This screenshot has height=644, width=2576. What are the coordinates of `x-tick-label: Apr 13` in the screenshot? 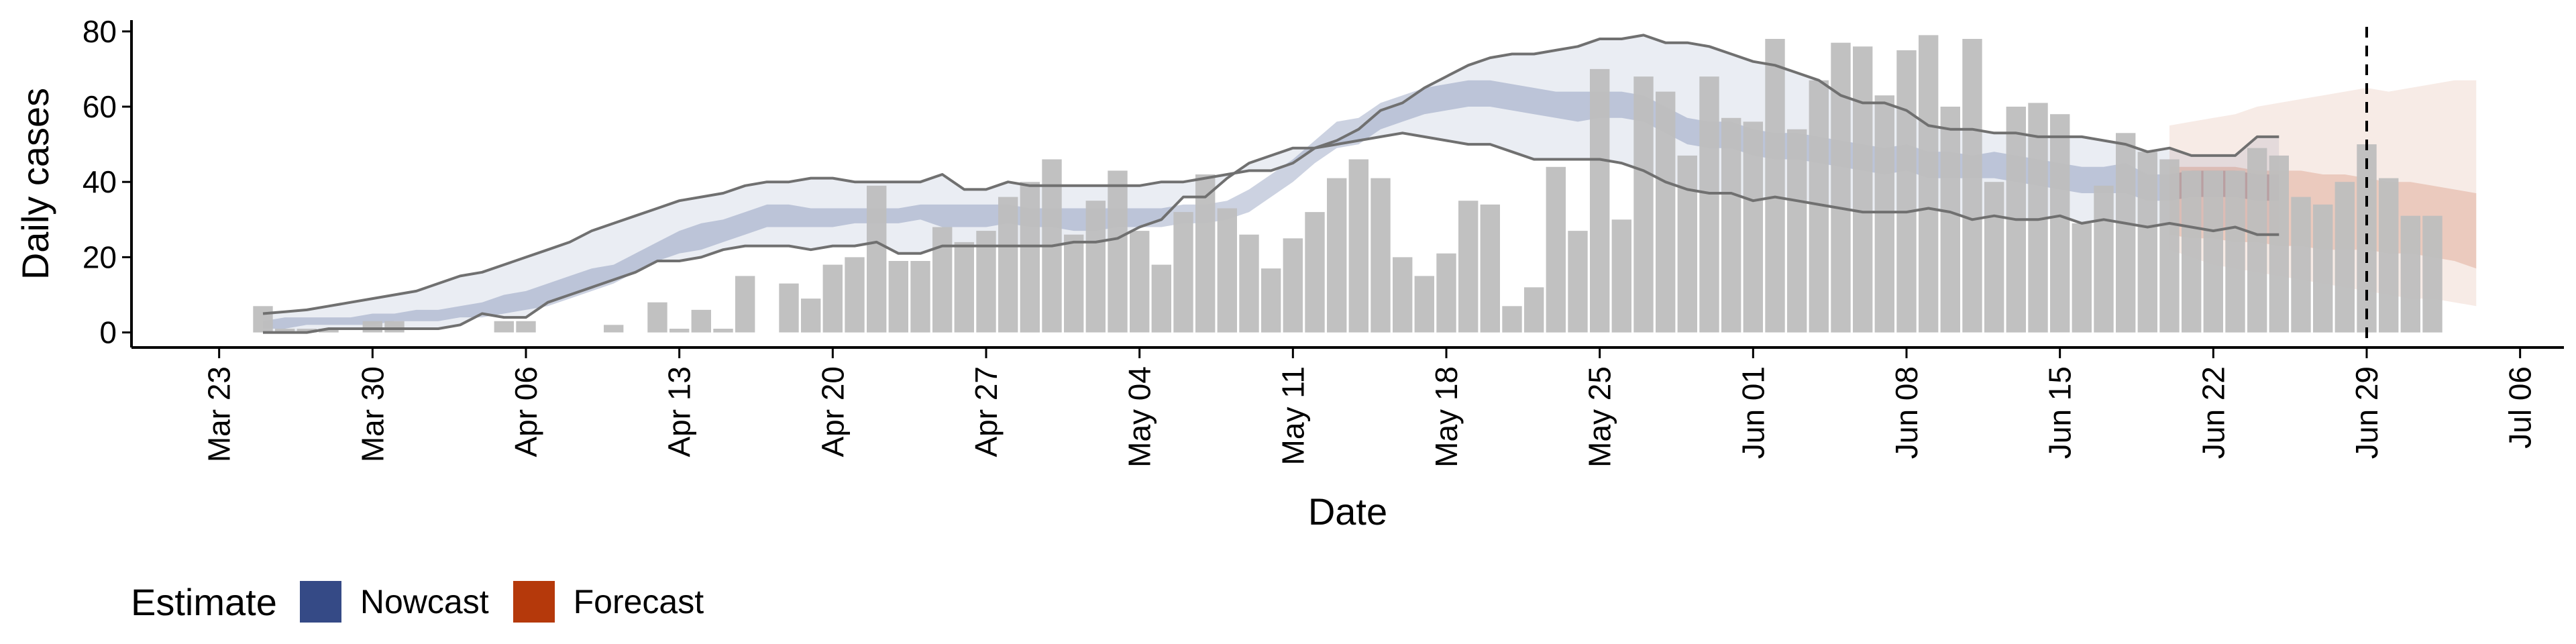 It's located at (679, 412).